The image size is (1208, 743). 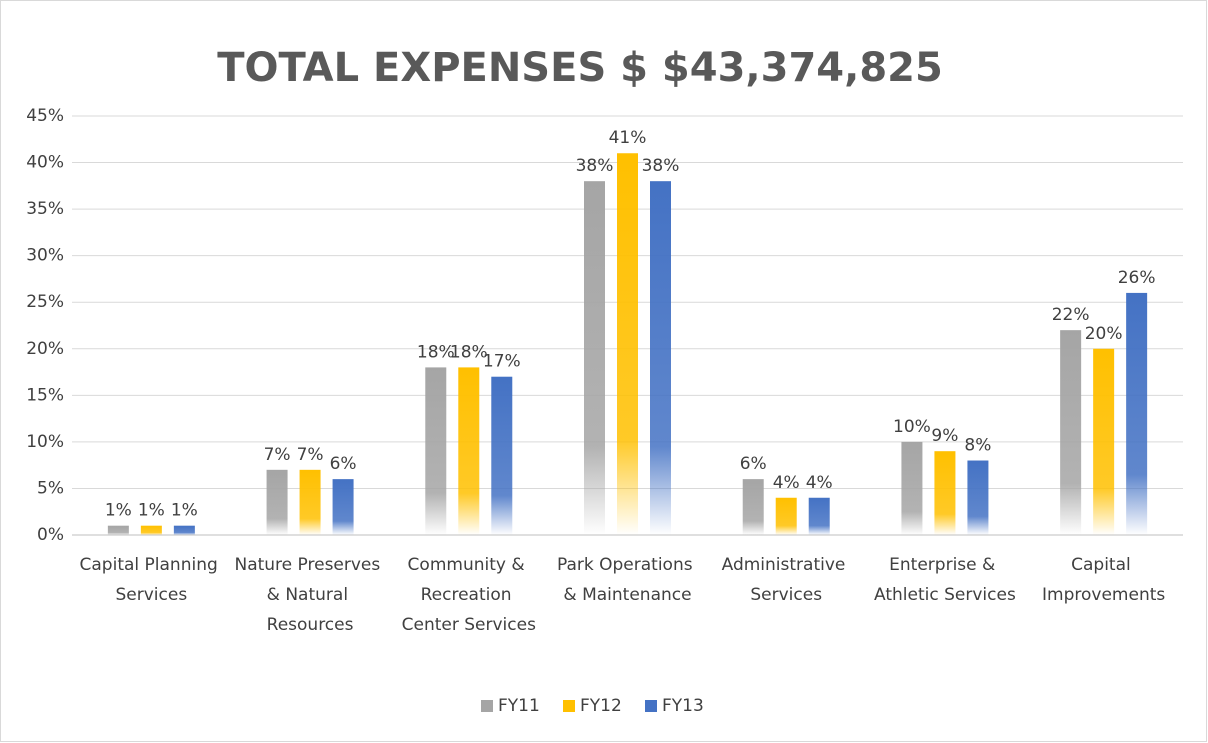 What do you see at coordinates (45, 256) in the screenshot?
I see `y-tick-label: 30%` at bounding box center [45, 256].